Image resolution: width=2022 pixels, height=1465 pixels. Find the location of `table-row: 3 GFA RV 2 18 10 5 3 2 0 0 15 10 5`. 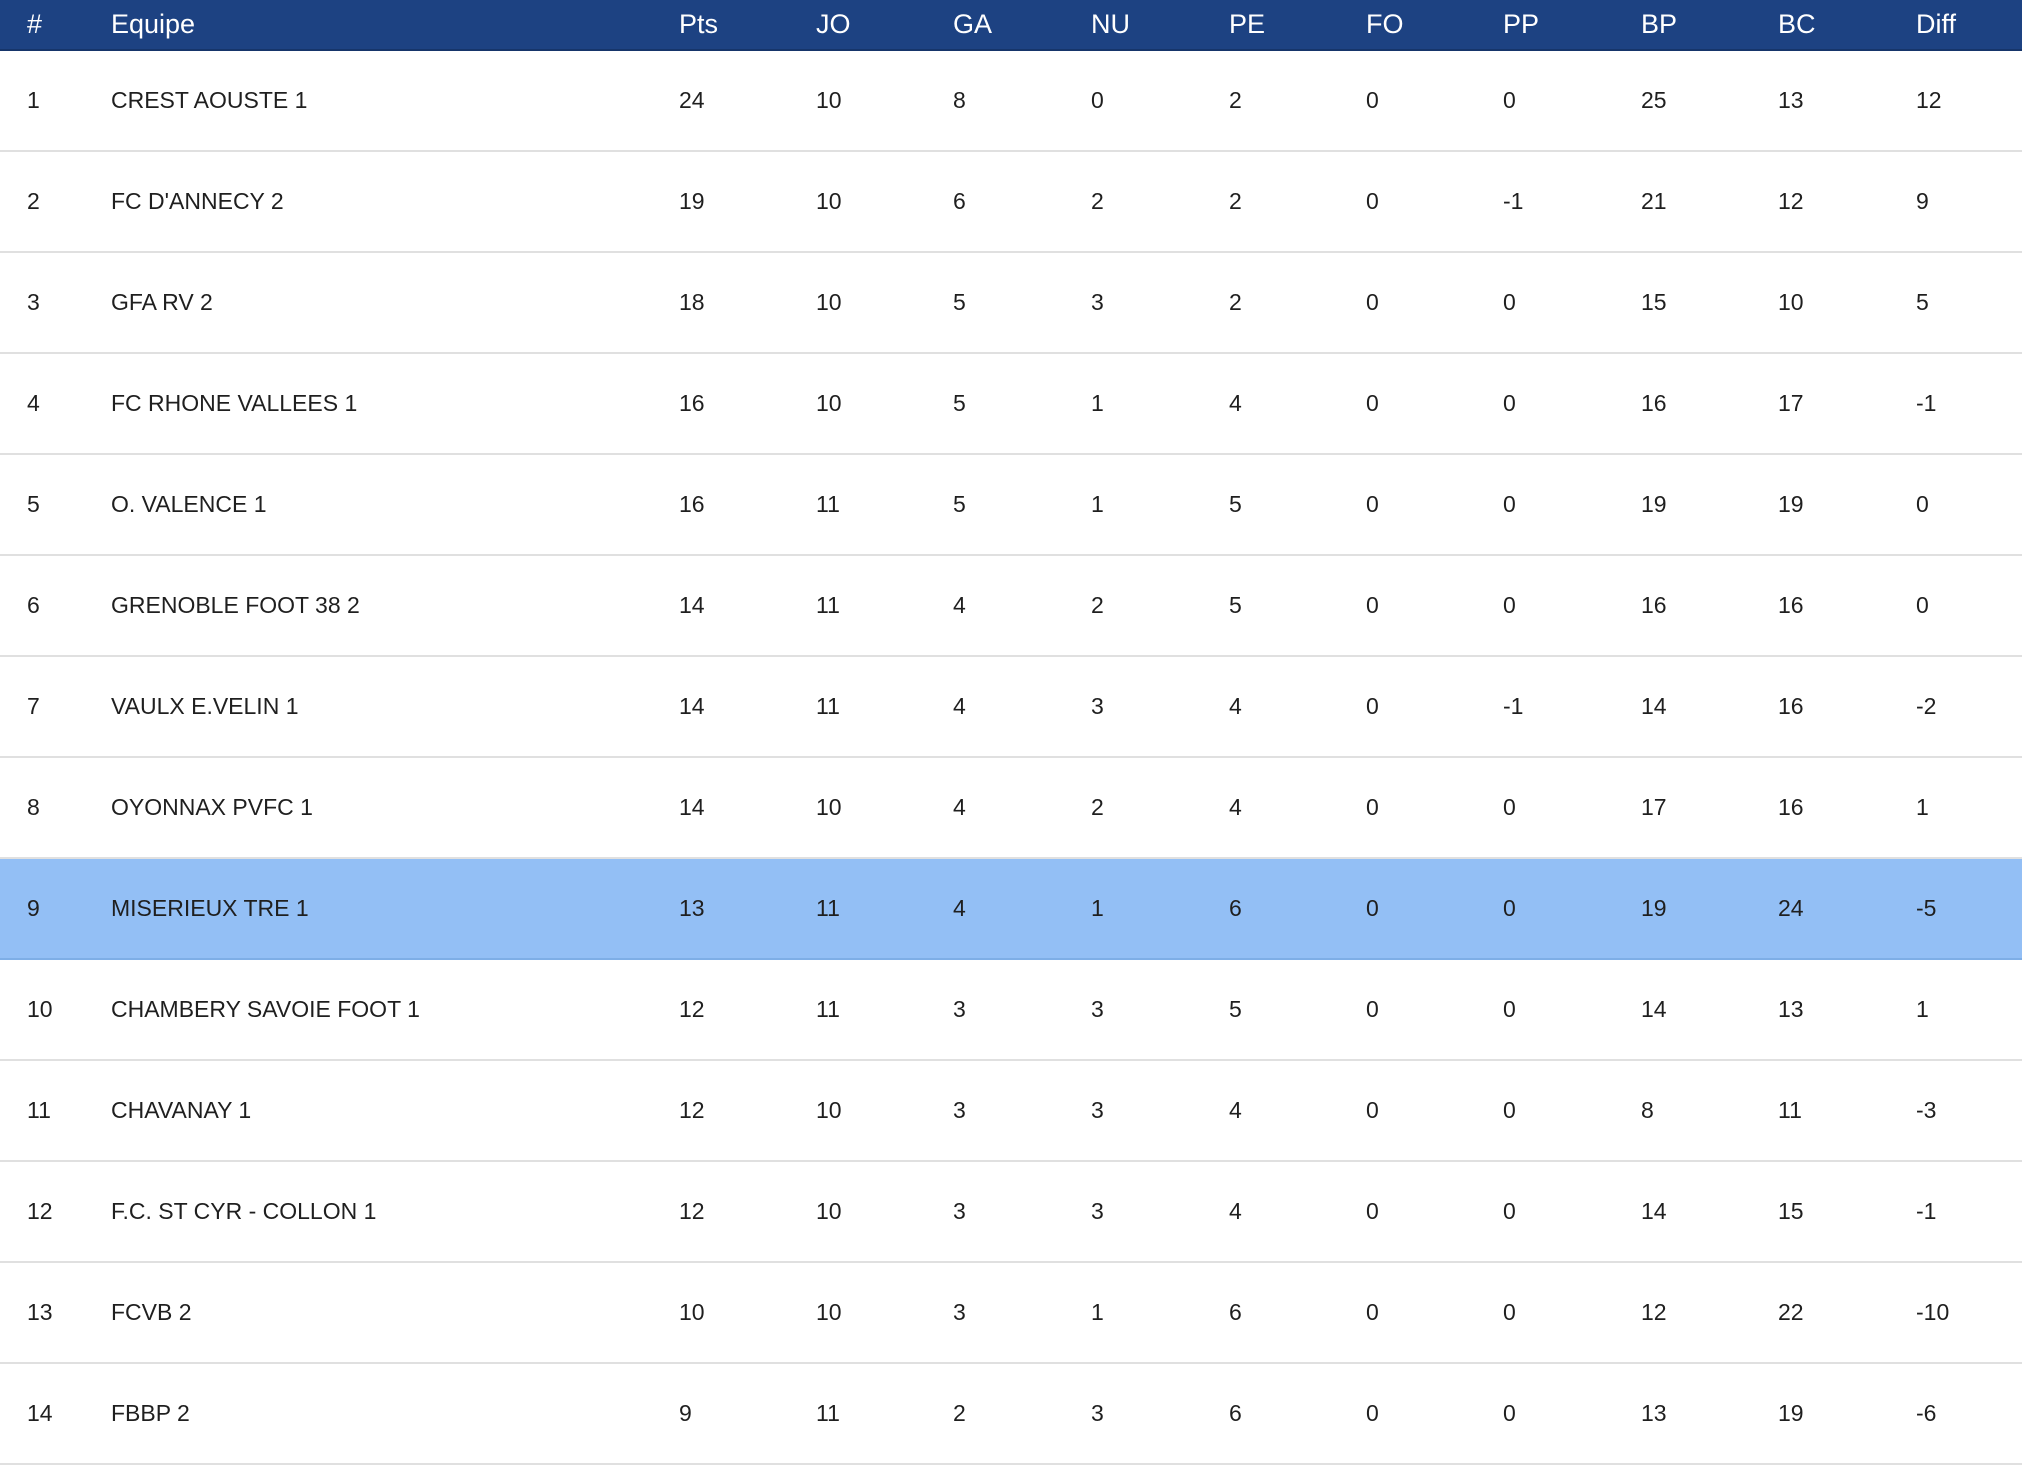

table-row: 3 GFA RV 2 18 10 5 3 2 0 0 15 10 5 is located at coordinates (1011, 303).